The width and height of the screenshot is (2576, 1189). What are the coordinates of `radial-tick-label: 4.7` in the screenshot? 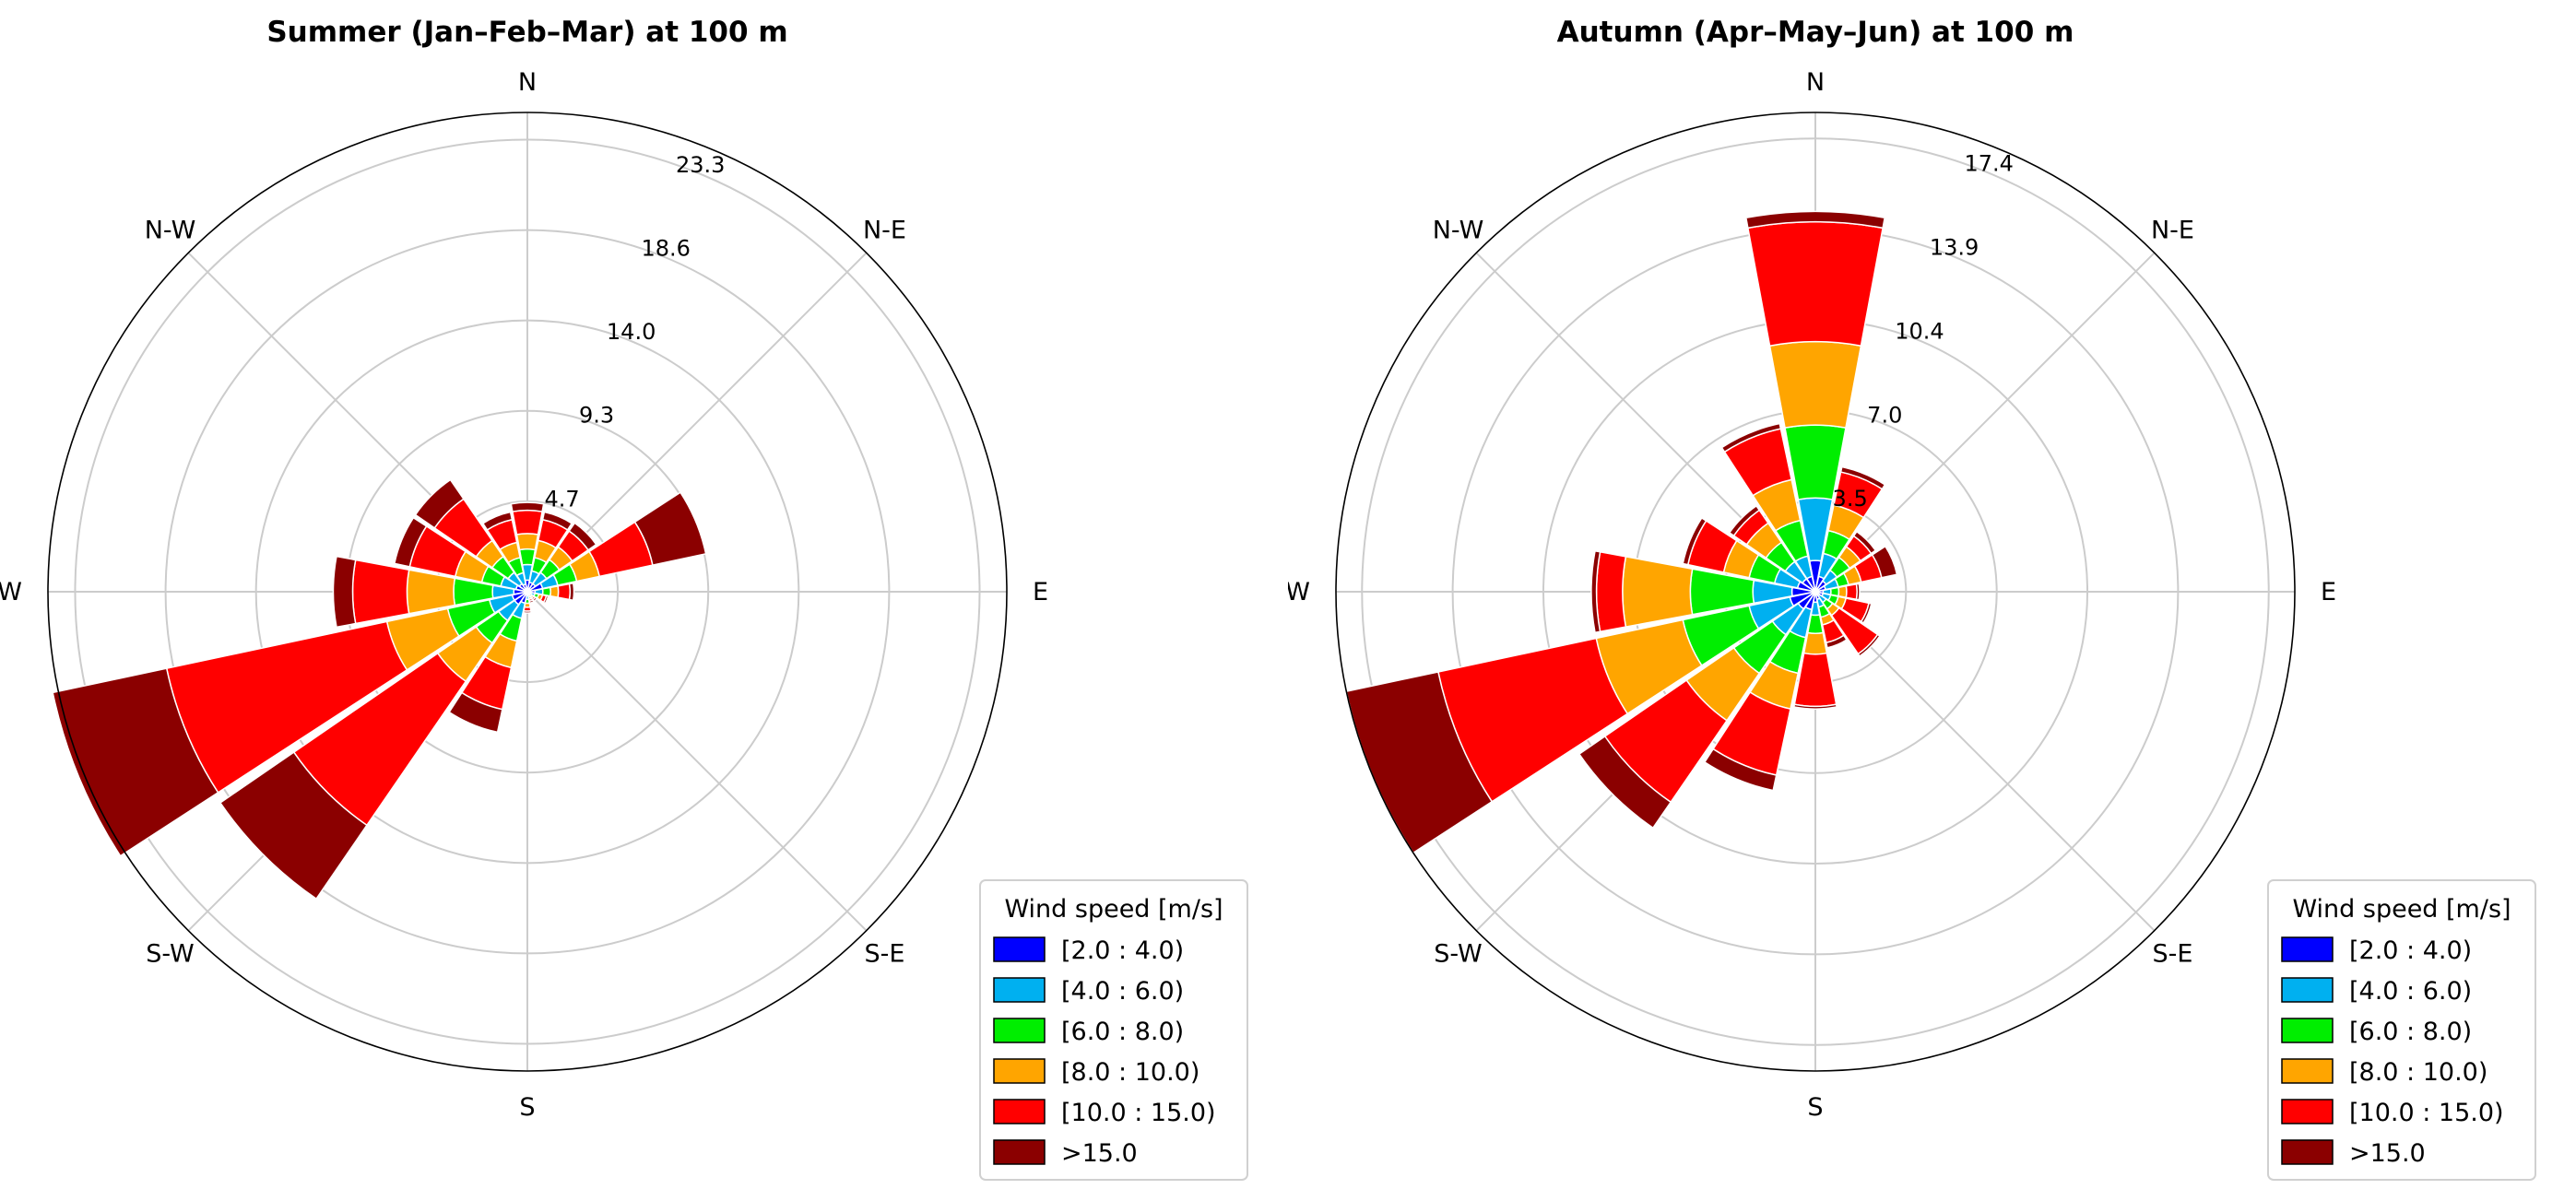 It's located at (561, 499).